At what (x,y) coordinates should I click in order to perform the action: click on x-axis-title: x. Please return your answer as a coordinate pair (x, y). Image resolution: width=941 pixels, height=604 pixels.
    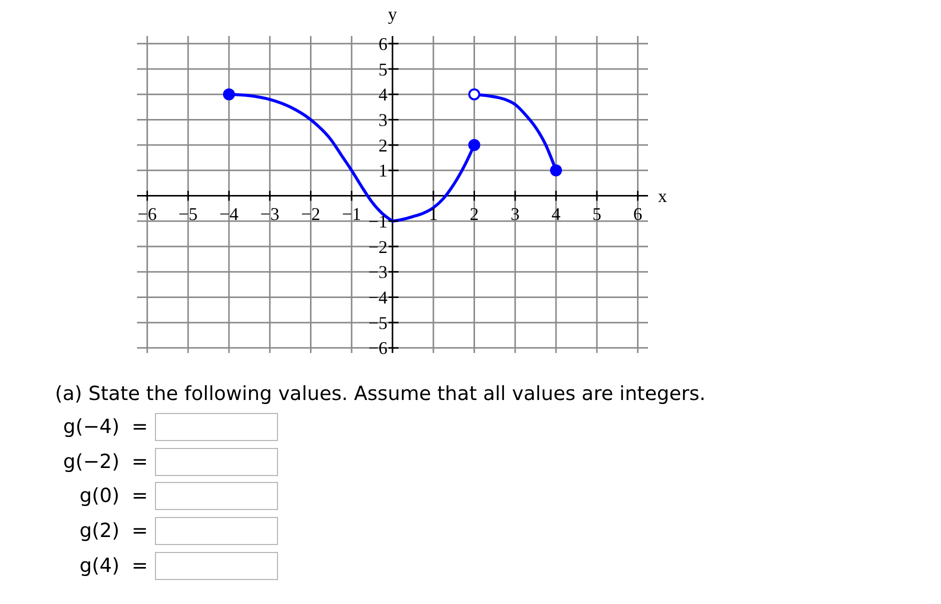
    Looking at the image, I should click on (662, 196).